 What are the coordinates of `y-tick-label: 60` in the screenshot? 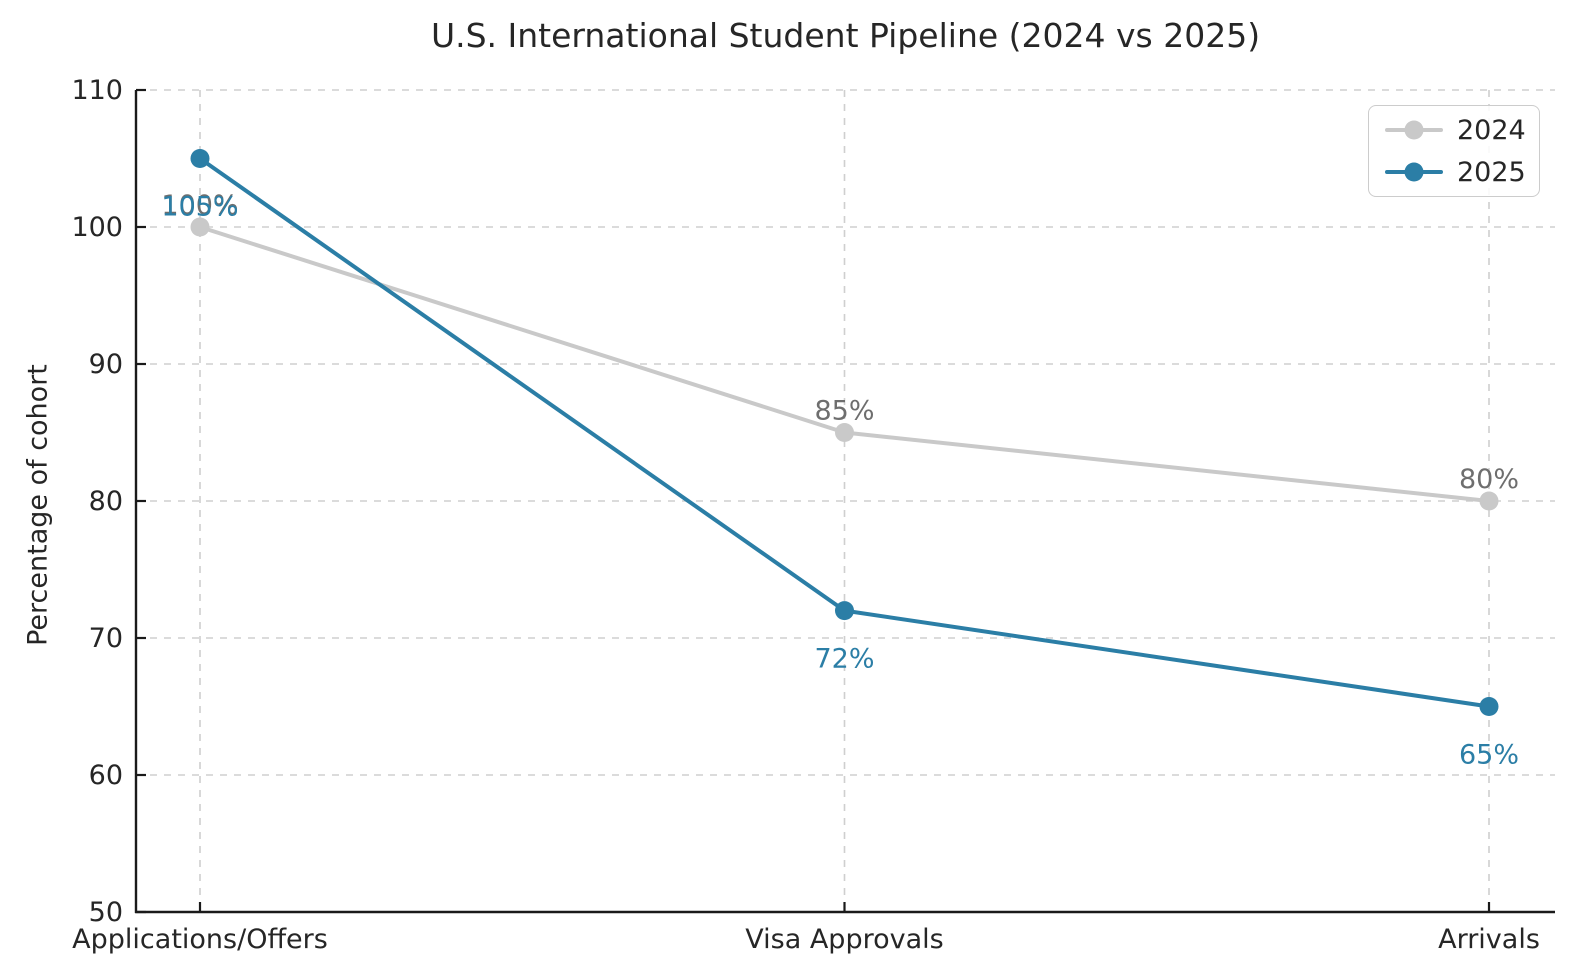 It's located at (106, 775).